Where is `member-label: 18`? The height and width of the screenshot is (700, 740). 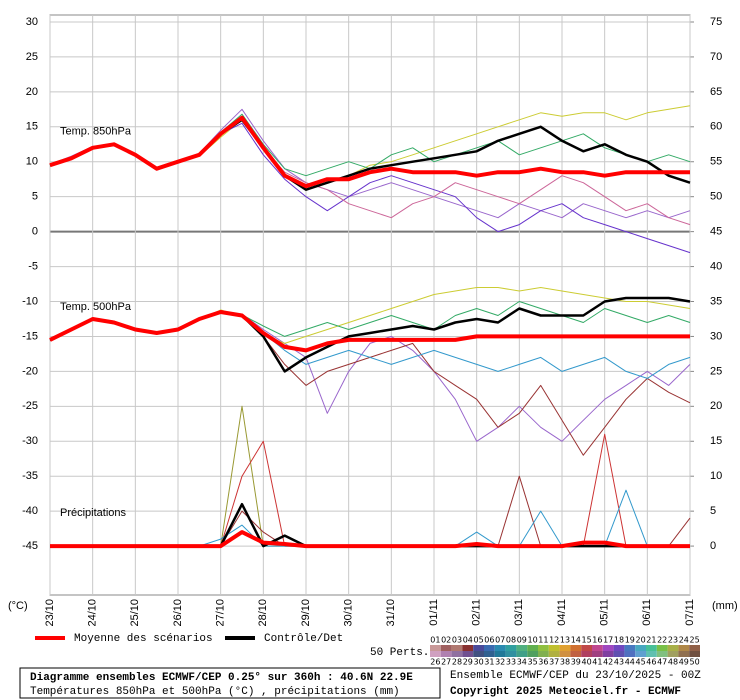 member-label: 18 is located at coordinates (619, 640).